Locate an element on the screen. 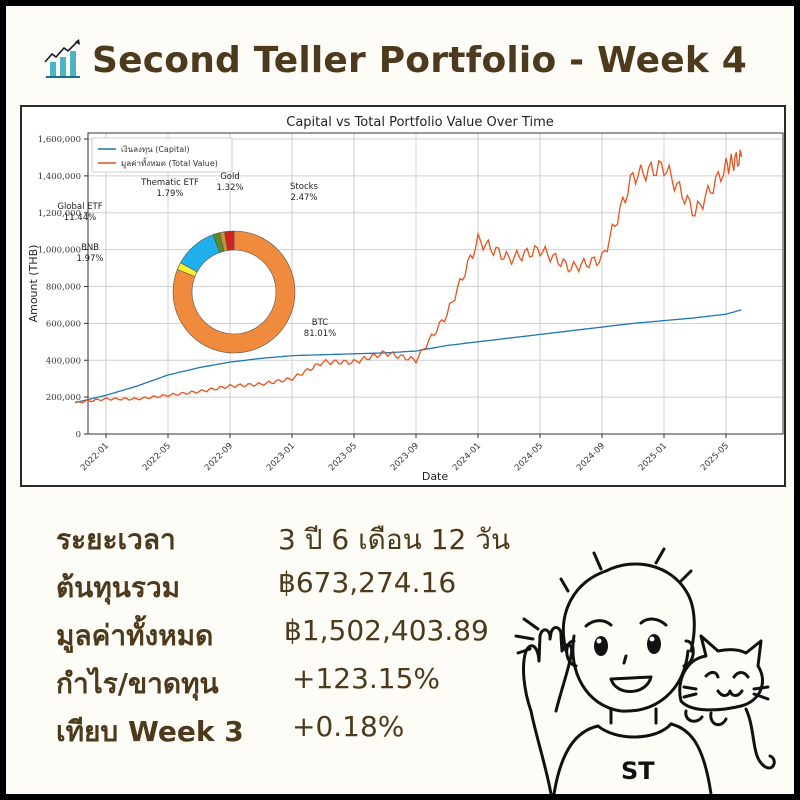 Image resolution: width=800 pixels, height=800 pixels. donut-pct: 1.79% is located at coordinates (169, 194).